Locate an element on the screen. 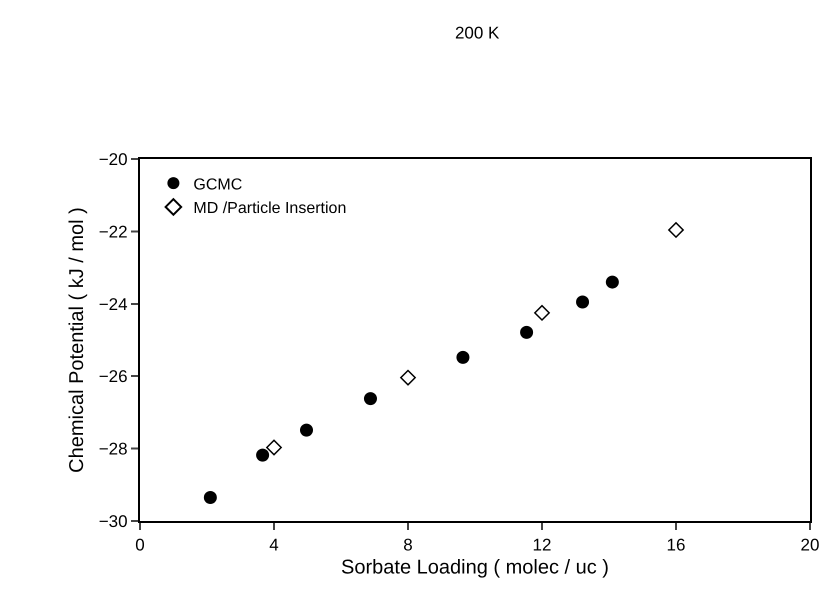 The width and height of the screenshot is (827, 595). y-tick-label: −26 is located at coordinates (113, 376).